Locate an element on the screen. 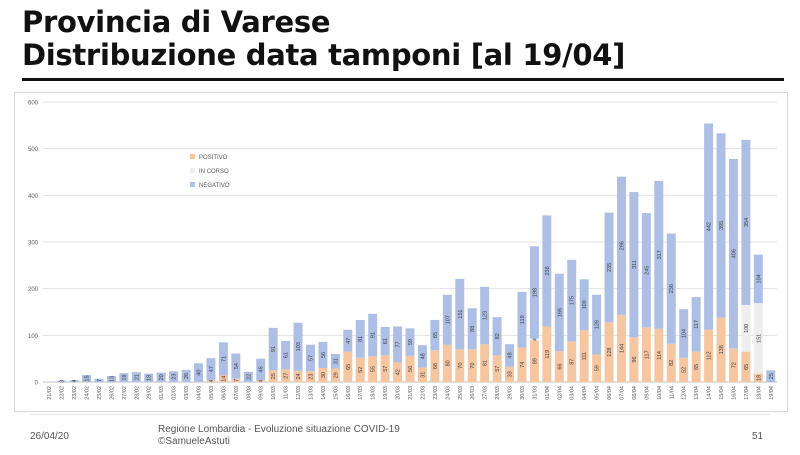  data-label: 104 is located at coordinates (685, 333).